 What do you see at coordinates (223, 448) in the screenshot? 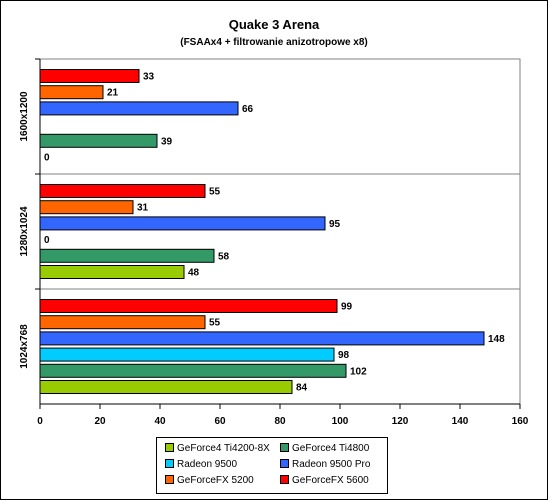
I see `legend-label: GeForce4 Ti4200-8X` at bounding box center [223, 448].